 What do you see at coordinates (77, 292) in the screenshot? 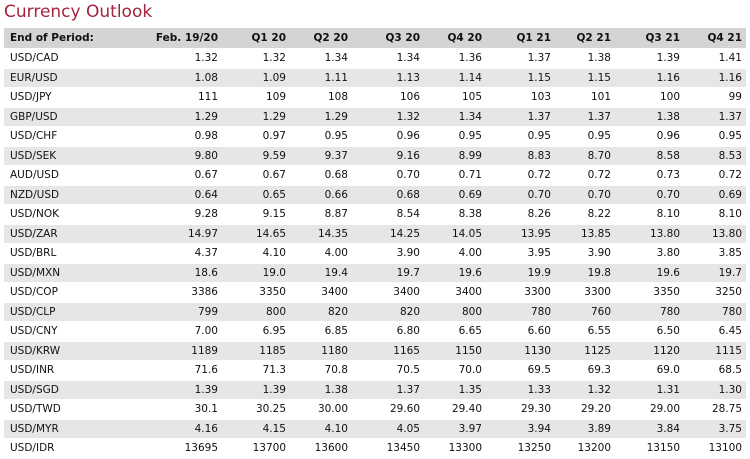
I see `currency-pair: USD/COP` at bounding box center [77, 292].